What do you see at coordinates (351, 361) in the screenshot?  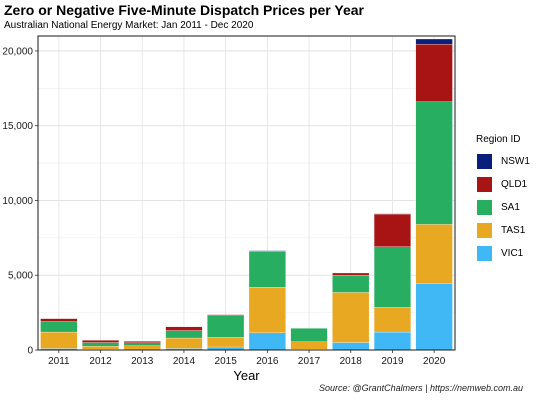 I see `x-tick-label: 2018` at bounding box center [351, 361].